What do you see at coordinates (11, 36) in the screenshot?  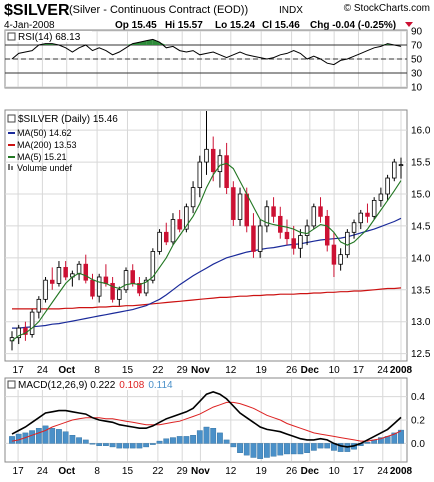 I see `rsi-legend-swatch` at bounding box center [11, 36].